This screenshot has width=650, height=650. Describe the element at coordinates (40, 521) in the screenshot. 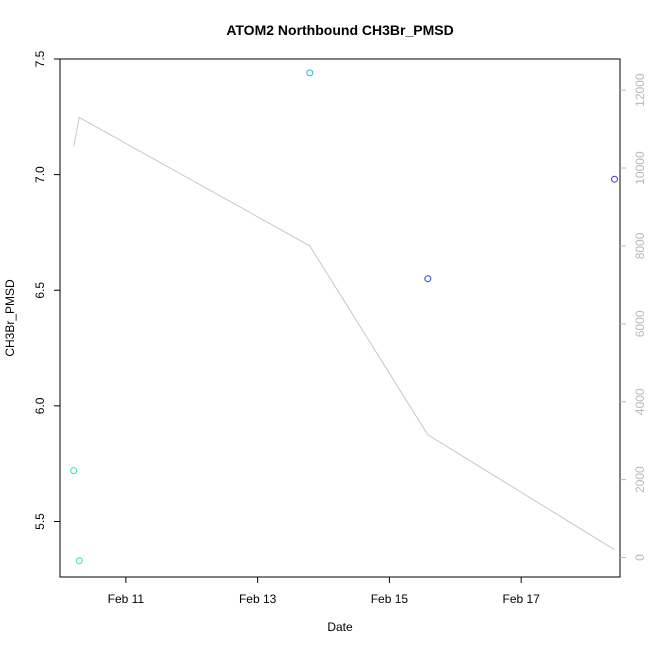

I see `y-tick-label-1: 5.5` at that location.